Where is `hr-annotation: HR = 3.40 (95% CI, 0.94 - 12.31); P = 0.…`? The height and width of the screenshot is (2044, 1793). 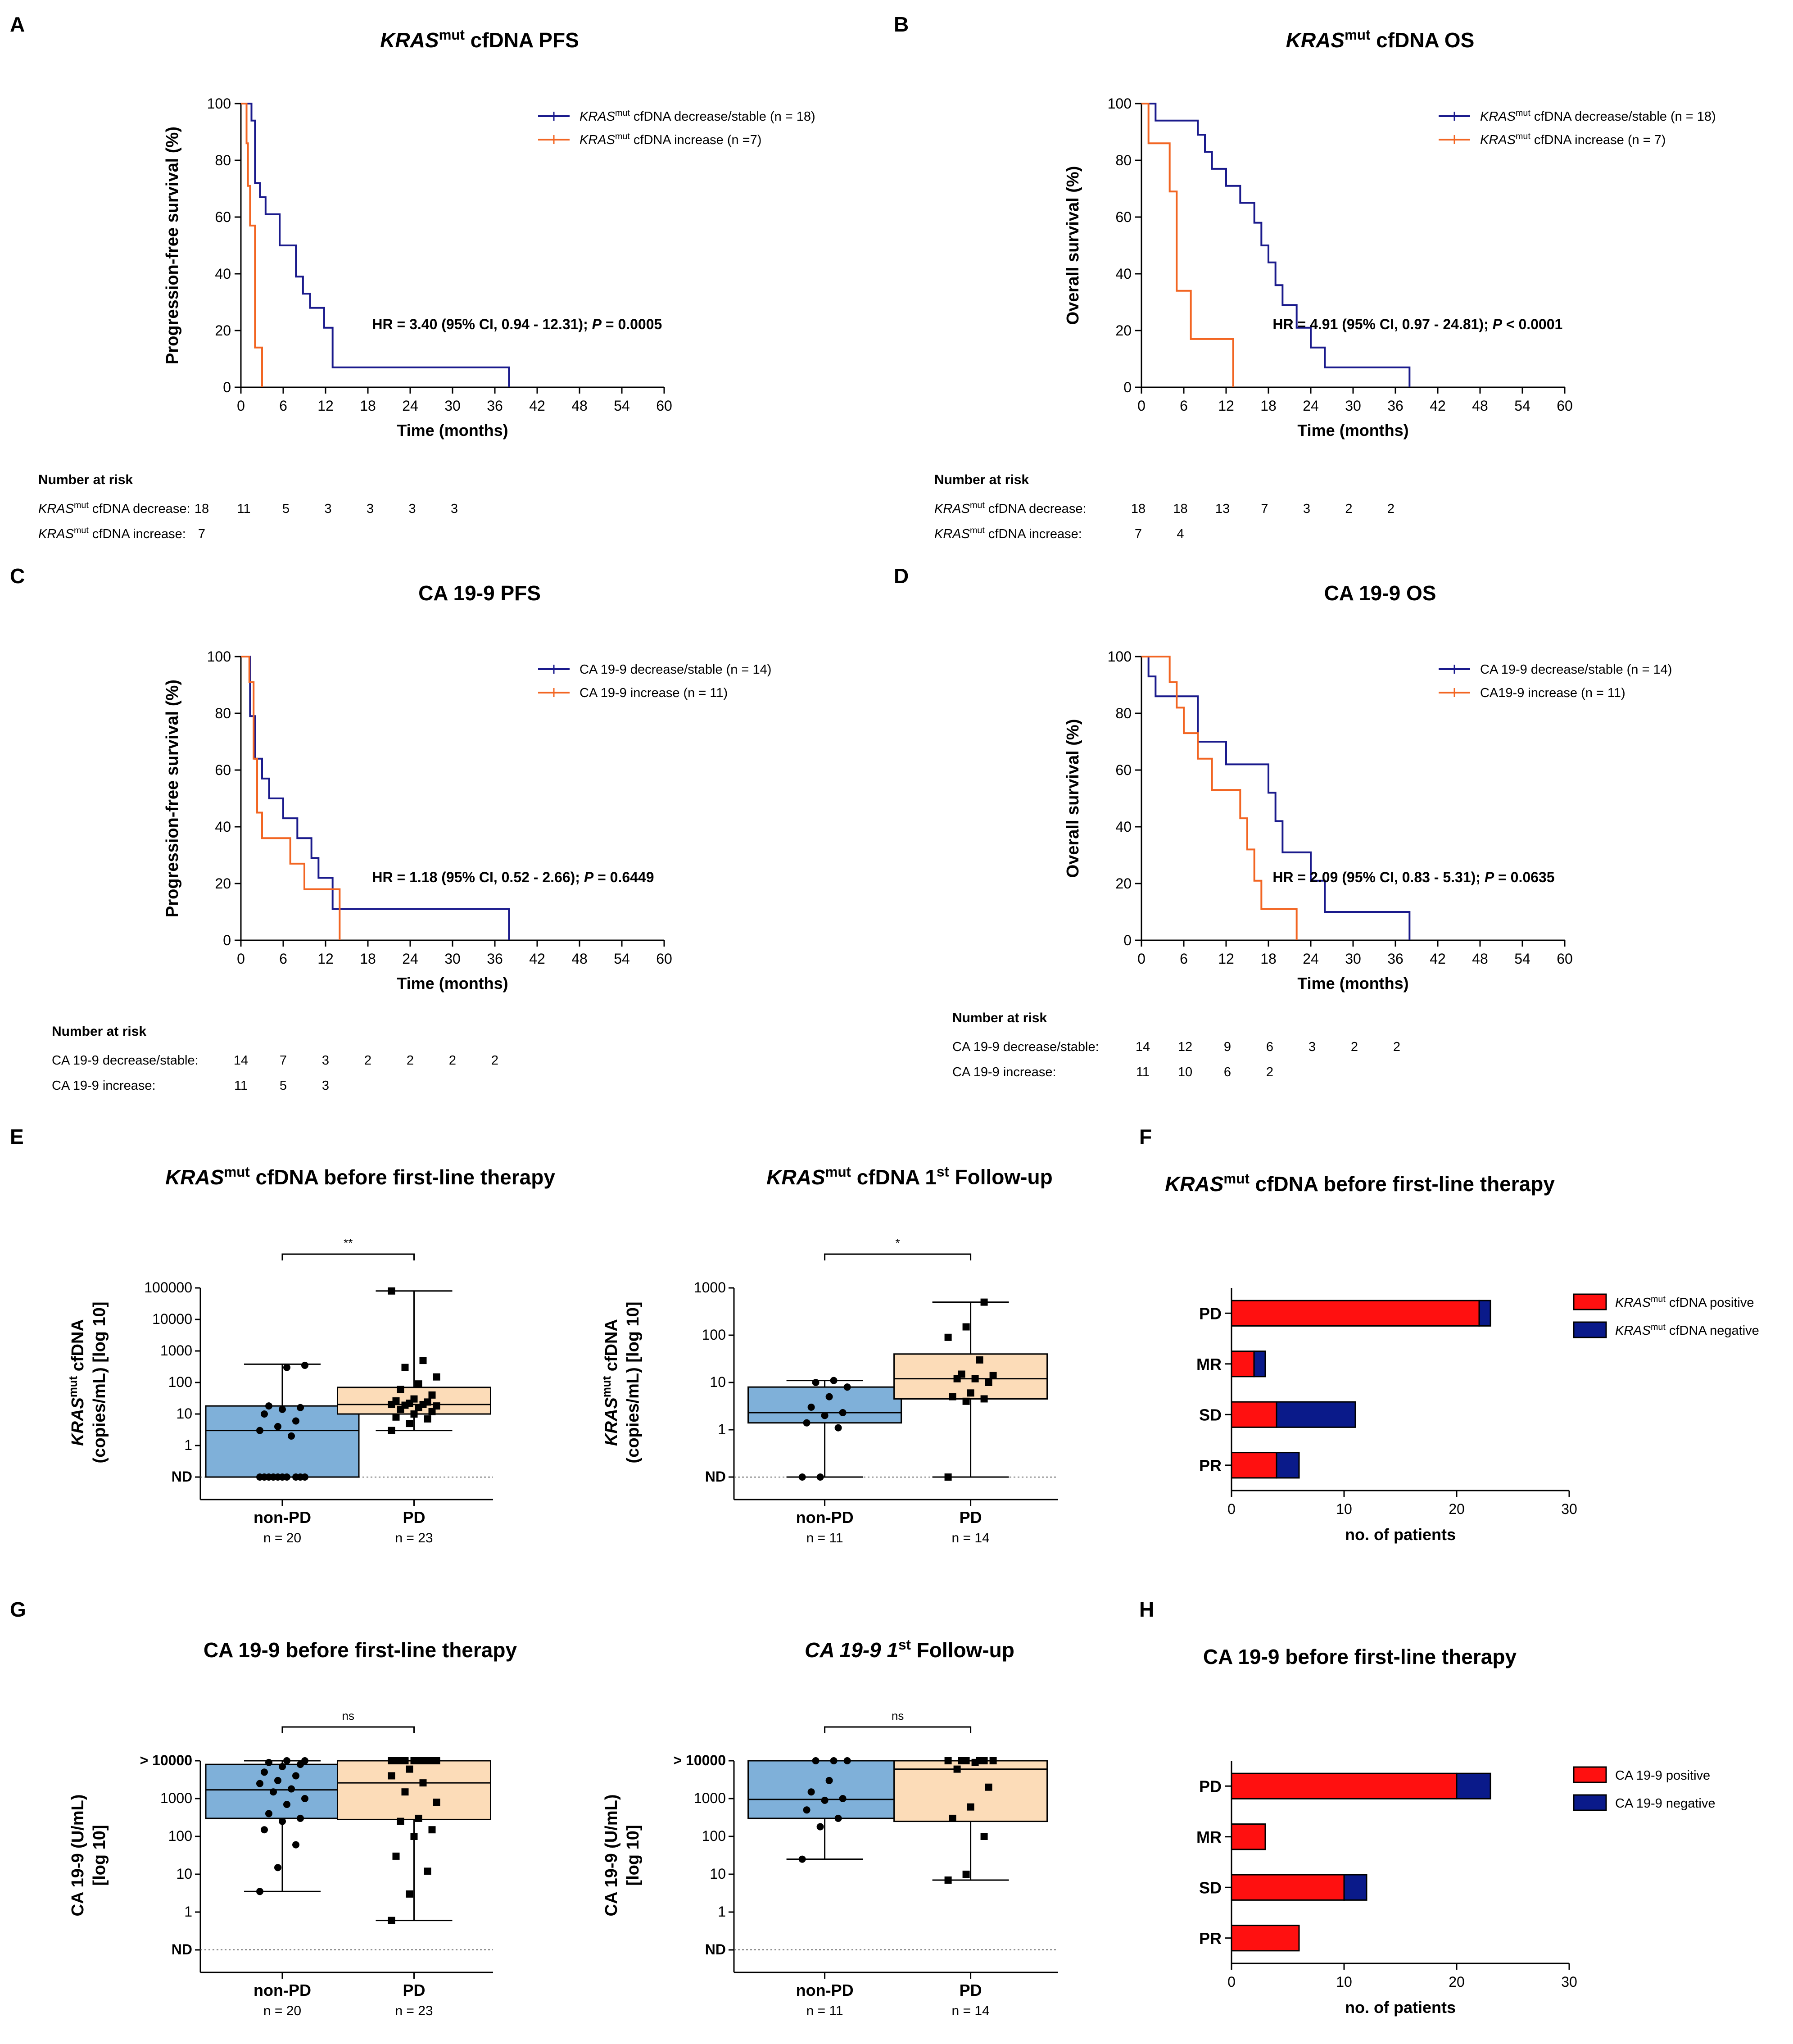
hr-annotation: HR = 3.40 (95% CI, 0.94 - 12.31); P = 0.… is located at coordinates (517, 324).